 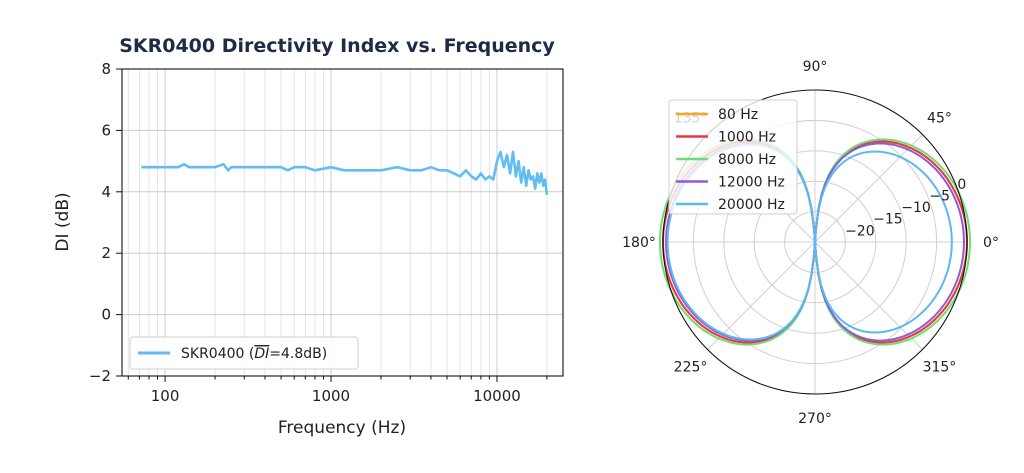 I want to click on di-series, so click(x=345, y=173).